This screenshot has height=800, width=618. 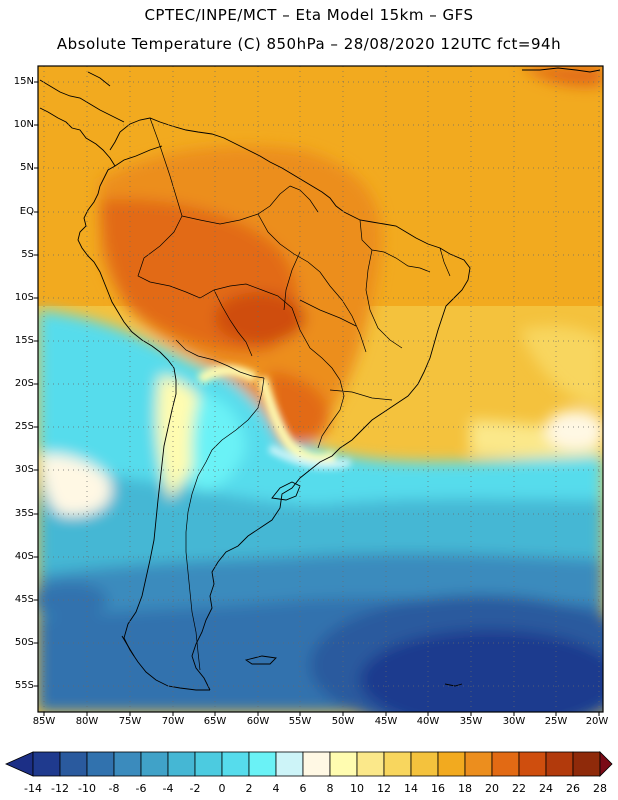 I want to click on map-title-line1: CPTEC/INPE/MCT – Eta Model 15km – GFS, so click(x=309, y=15).